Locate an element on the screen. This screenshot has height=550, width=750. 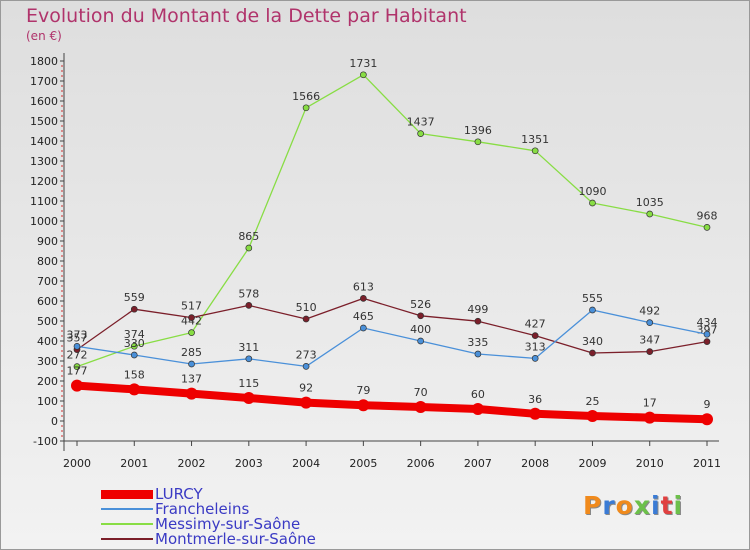
legend-label-francheleins: Francheleins is located at coordinates (202, 509).